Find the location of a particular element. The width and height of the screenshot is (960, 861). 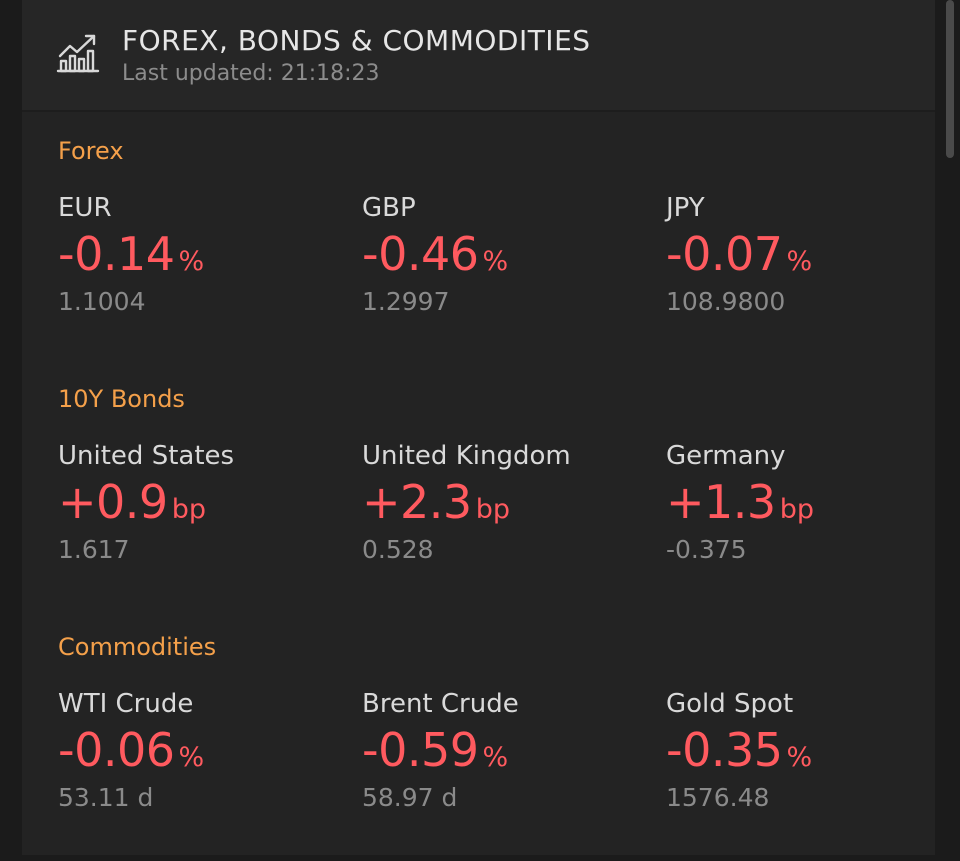

quote-change-value: -0.07 is located at coordinates (724, 254).